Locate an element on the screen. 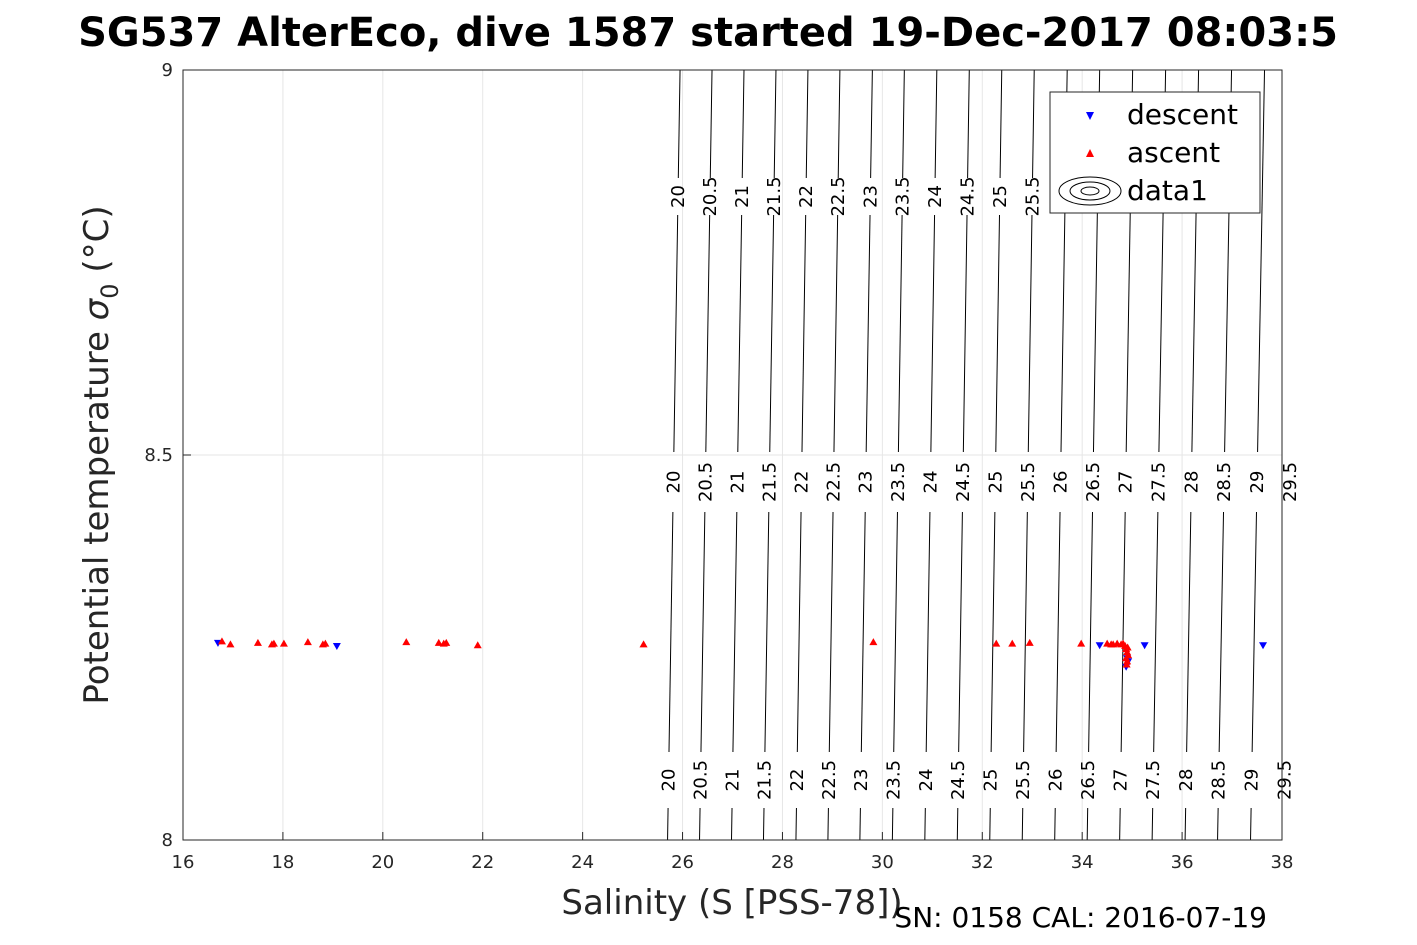  contour-label-top: 20.5 is located at coordinates (710, 196).